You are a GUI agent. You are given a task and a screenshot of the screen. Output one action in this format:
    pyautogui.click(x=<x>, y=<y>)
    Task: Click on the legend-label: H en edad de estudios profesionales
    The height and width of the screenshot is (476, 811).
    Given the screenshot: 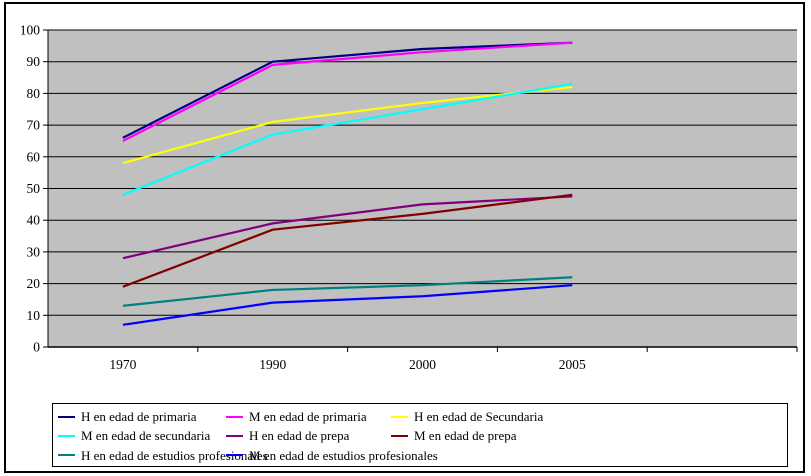 What is the action you would take?
    pyautogui.click(x=174, y=455)
    